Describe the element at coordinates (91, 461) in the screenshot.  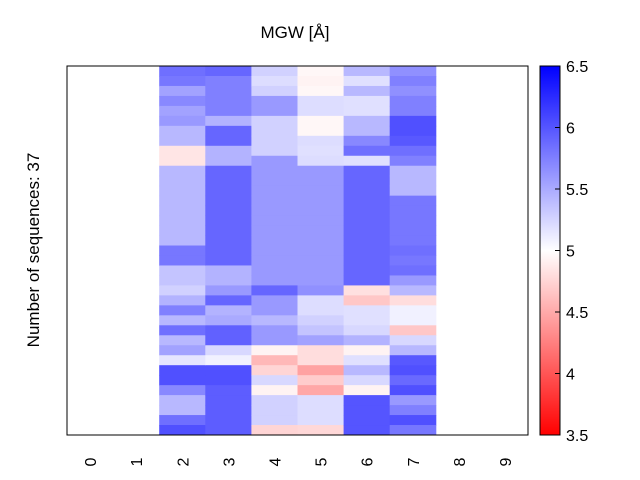
I see `x-tick-label: 0` at that location.